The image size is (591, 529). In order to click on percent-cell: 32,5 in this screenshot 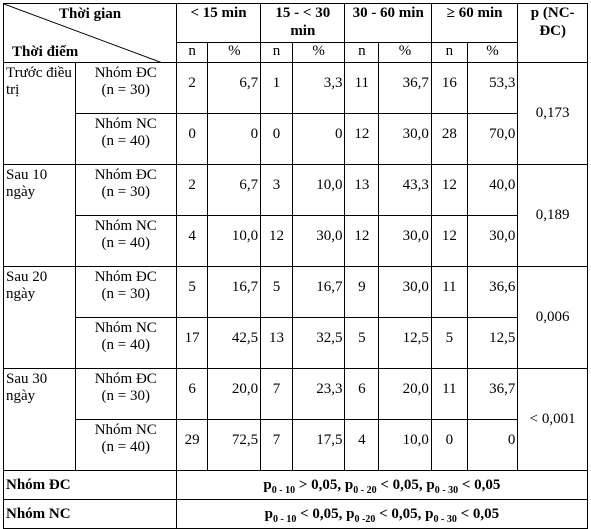, I will do `click(318, 343)`.